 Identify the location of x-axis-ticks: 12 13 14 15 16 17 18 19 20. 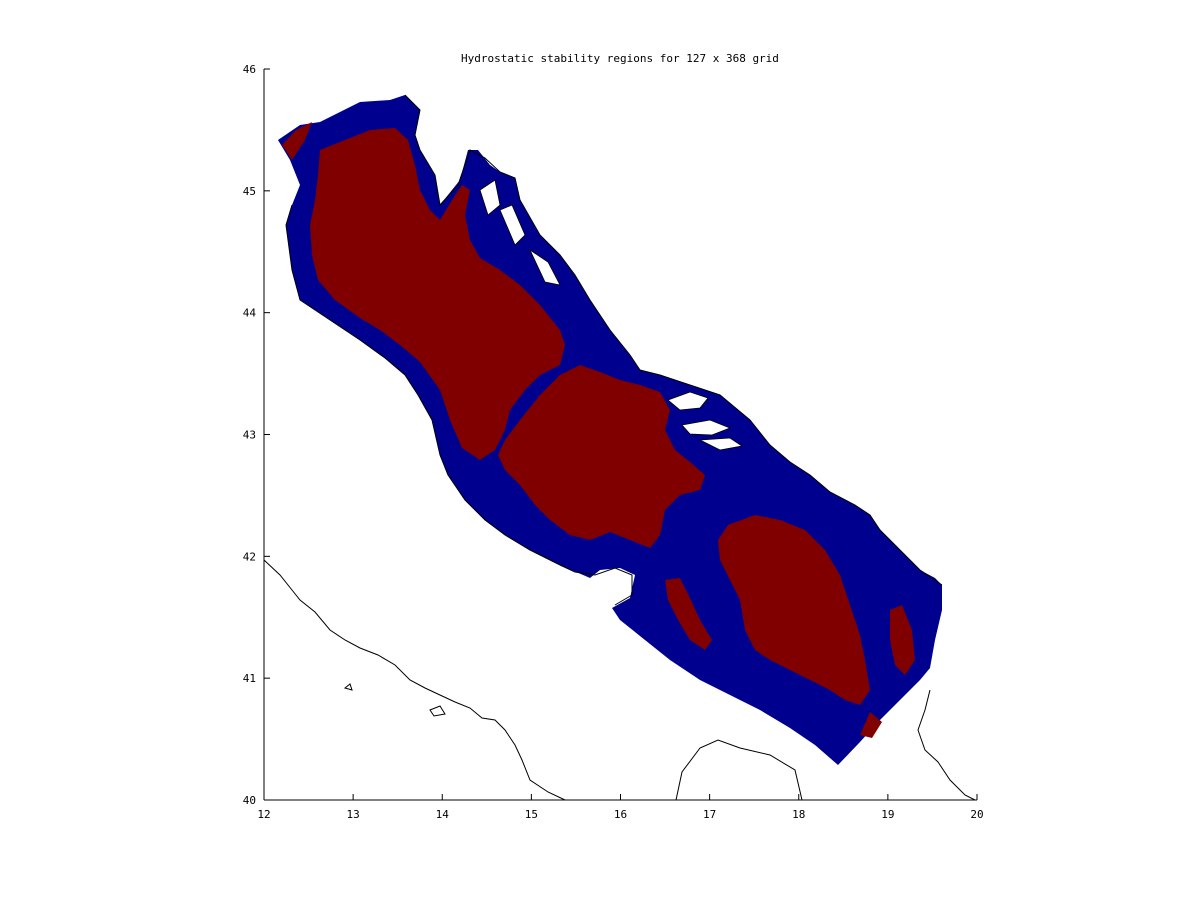
(620, 807).